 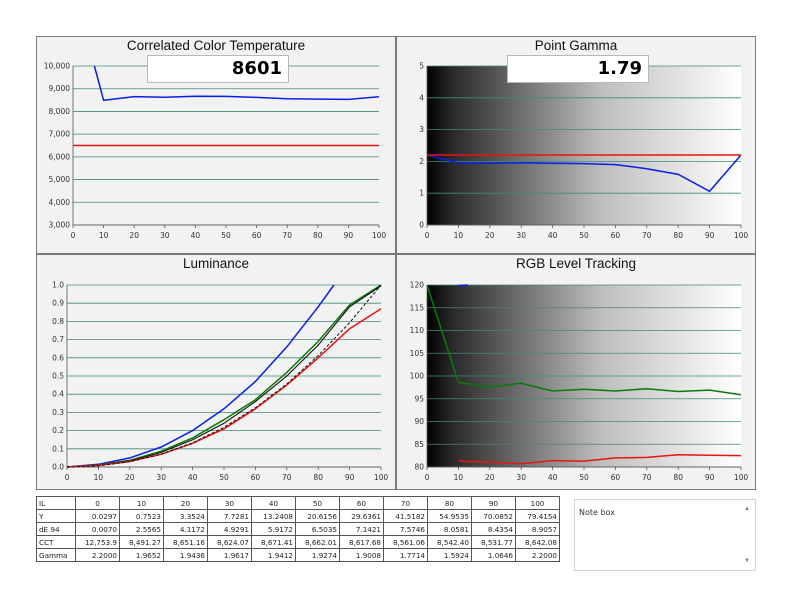 What do you see at coordinates (449, 542) in the screenshot?
I see `table-cell: 8,542.40` at bounding box center [449, 542].